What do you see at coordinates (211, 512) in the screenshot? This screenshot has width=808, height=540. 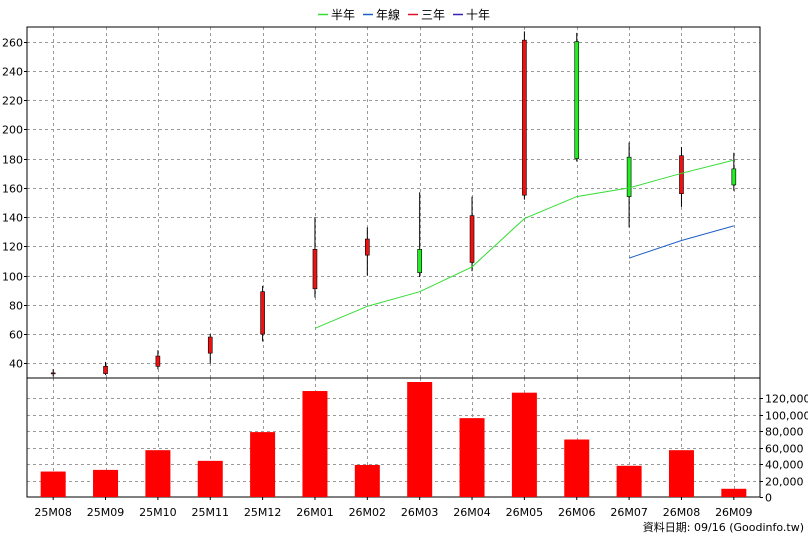 I see `x-tick-label-25M11: 25M11` at bounding box center [211, 512].